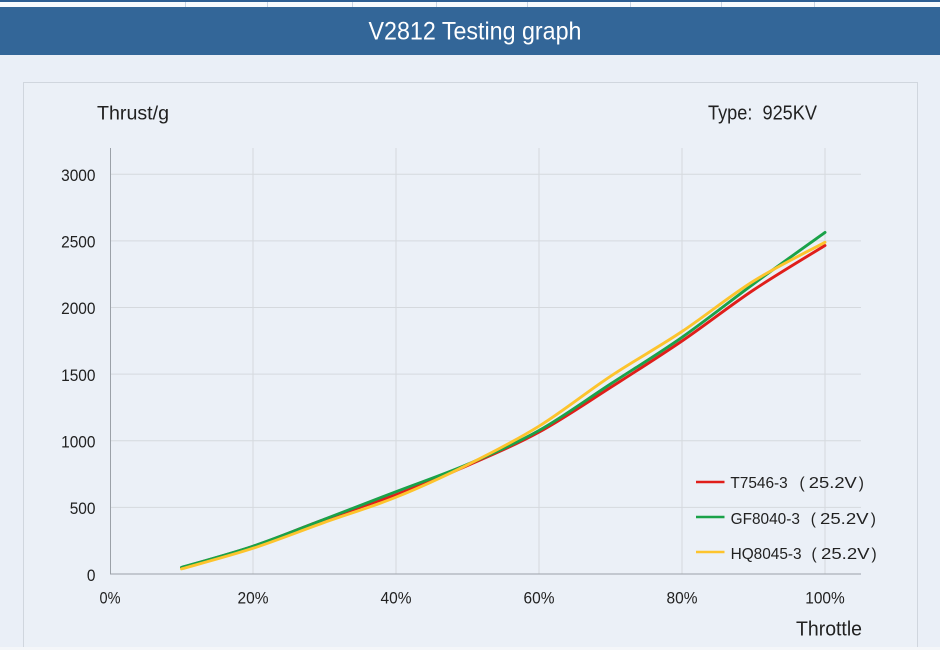 This screenshot has height=650, width=940. What do you see at coordinates (766, 554) in the screenshot?
I see `svg-text: HQ8045-3` at bounding box center [766, 554].